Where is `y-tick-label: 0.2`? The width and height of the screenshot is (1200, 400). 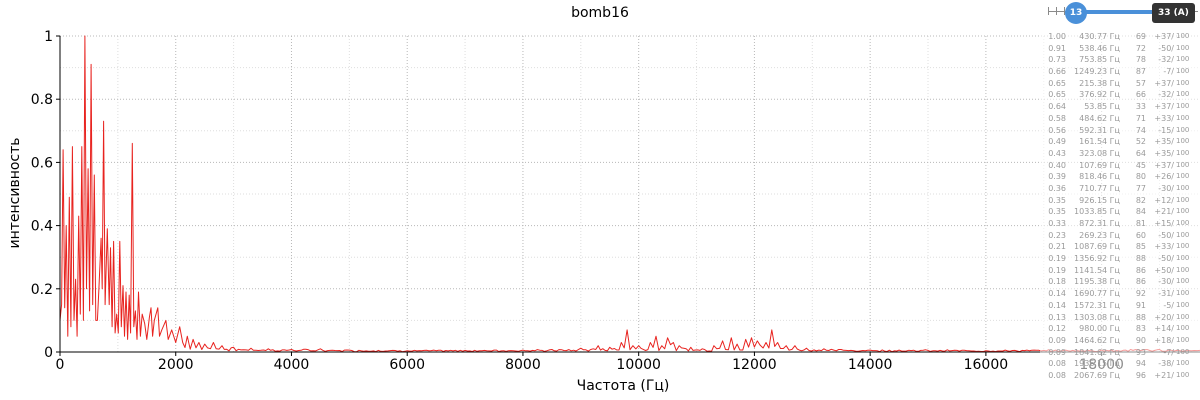
y-tick-label: 0.2 is located at coordinates (42, 290).